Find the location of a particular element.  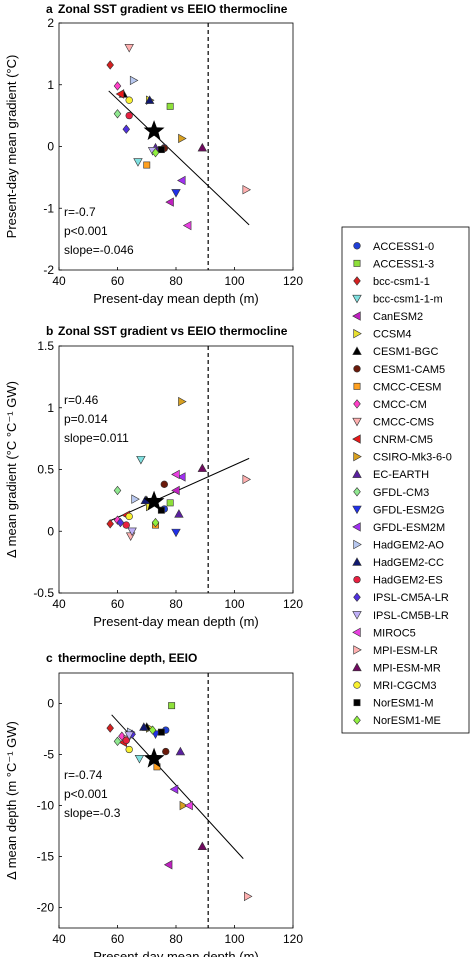

panel-a-regression-line is located at coordinates (179, 158).